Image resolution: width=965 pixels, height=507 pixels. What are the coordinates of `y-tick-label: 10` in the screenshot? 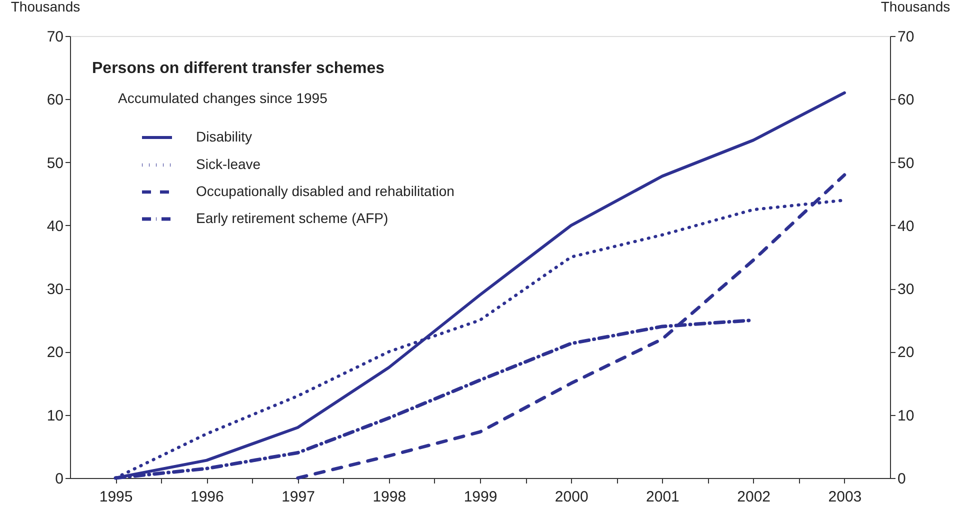 It's located at (55, 415).